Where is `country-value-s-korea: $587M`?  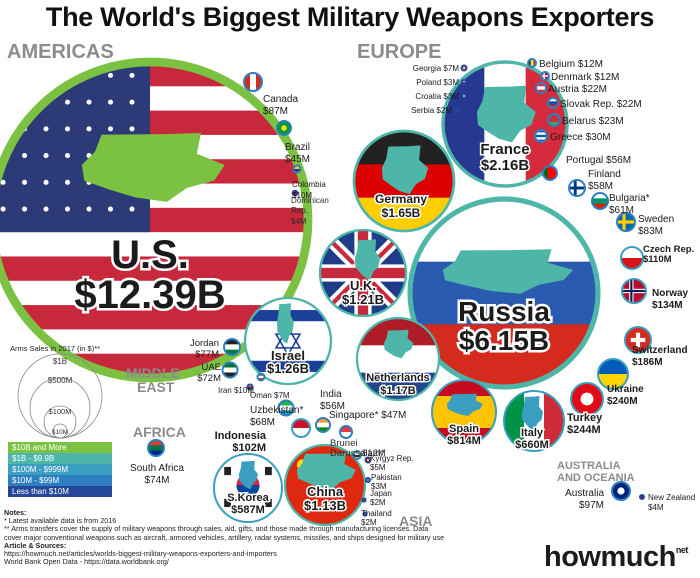 country-value-s-korea: $587M is located at coordinates (248, 510).